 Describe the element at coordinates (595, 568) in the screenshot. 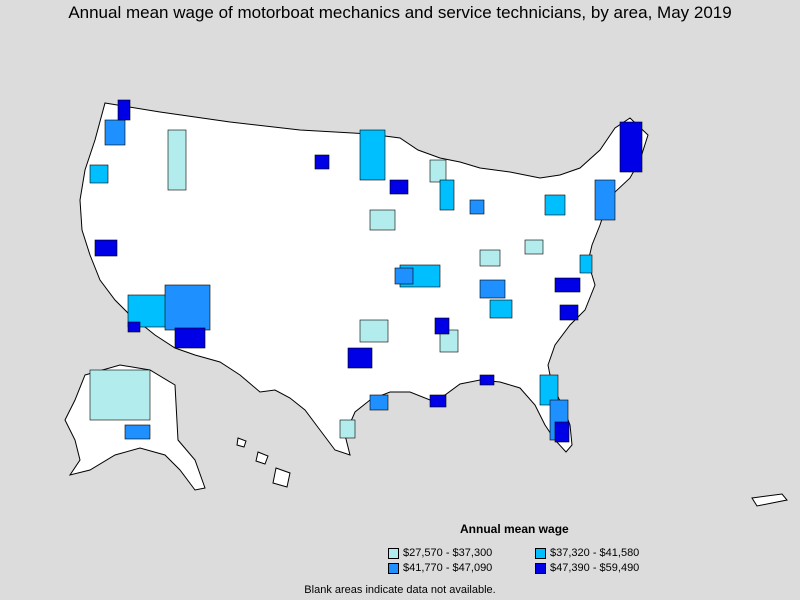

I see `legend-label: $47,390 - $59,490` at that location.